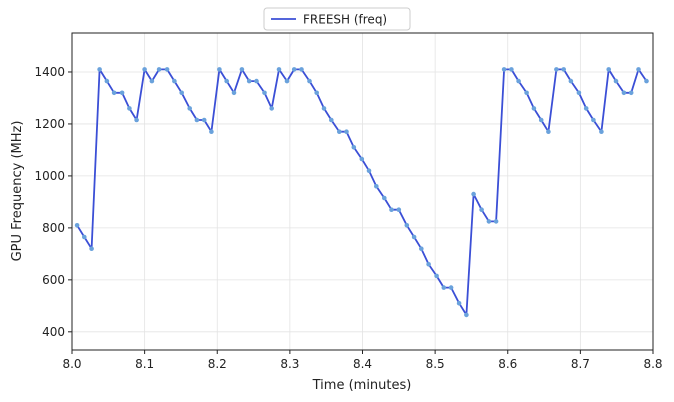  What do you see at coordinates (362, 385) in the screenshot?
I see `x-axis-label: Time (minutes)` at bounding box center [362, 385].